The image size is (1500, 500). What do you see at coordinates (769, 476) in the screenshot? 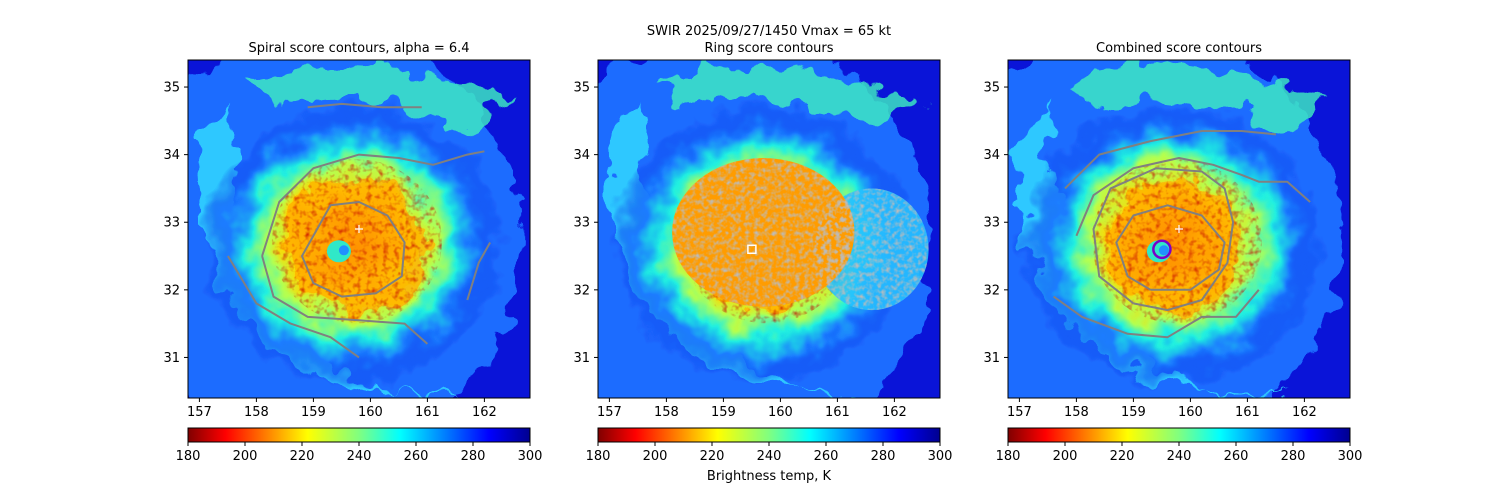
I see `colorbar-label: Brightness temp, K` at bounding box center [769, 476].